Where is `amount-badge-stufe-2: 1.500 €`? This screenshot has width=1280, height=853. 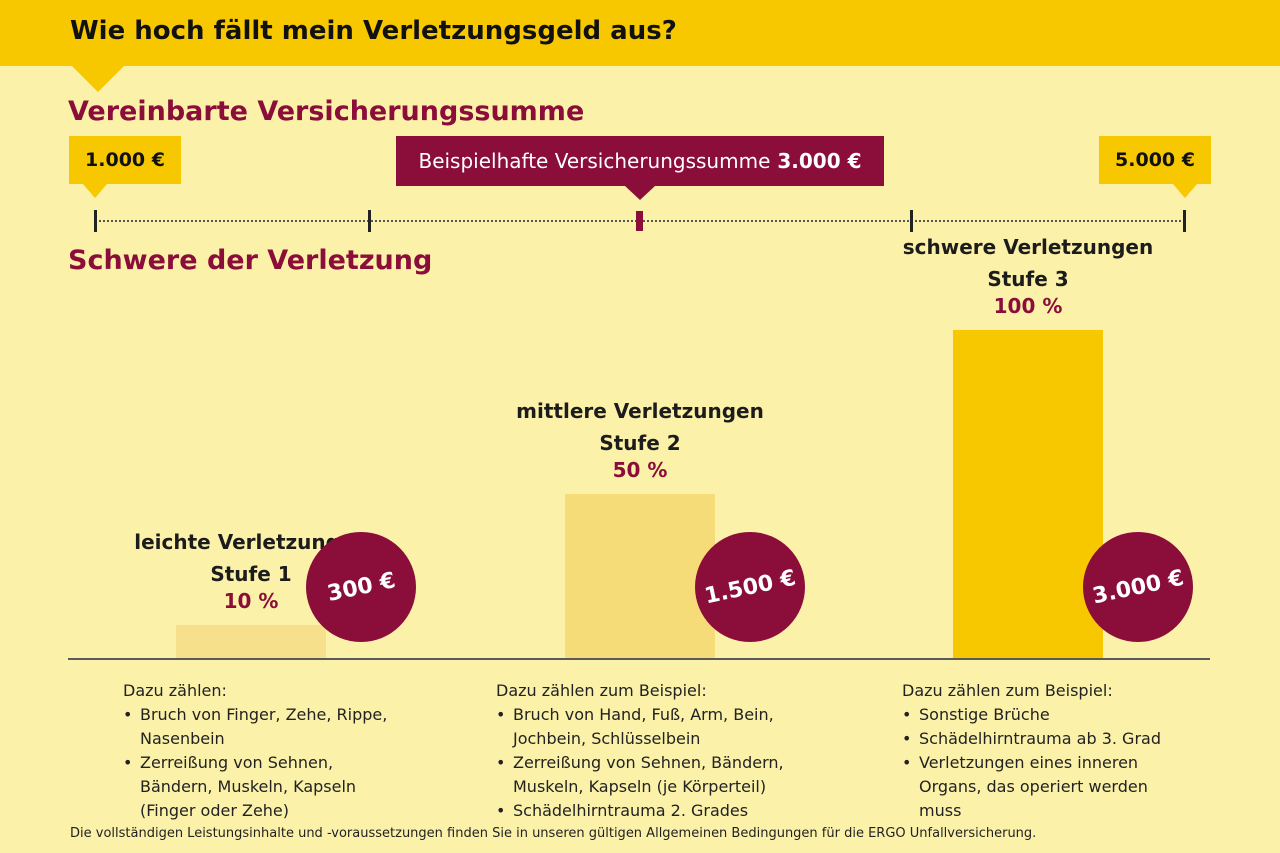
amount-badge-stufe-2: 1.500 € is located at coordinates (750, 587).